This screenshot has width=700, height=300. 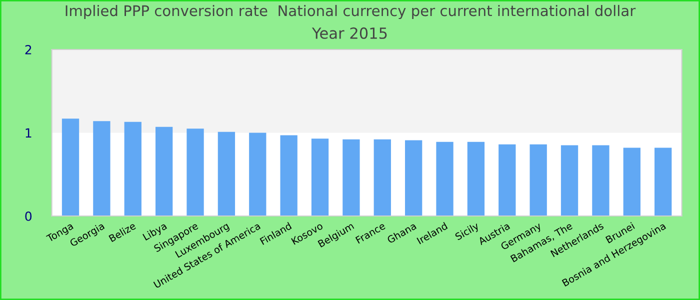 What do you see at coordinates (29, 133) in the screenshot?
I see `y-tick-label: 1` at bounding box center [29, 133].